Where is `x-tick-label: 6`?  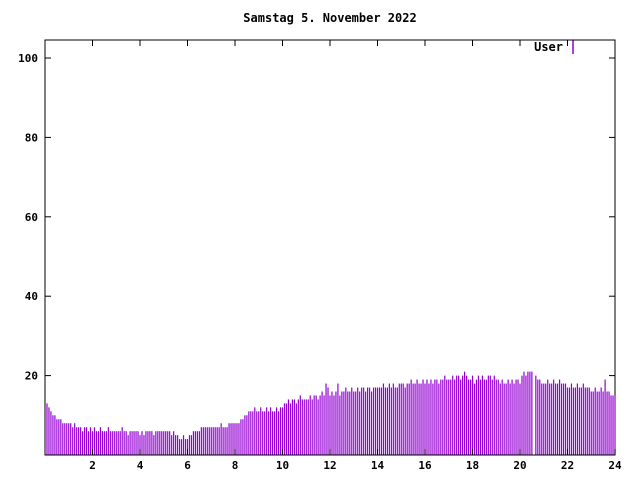 x-tick-label: 6 is located at coordinates (187, 465).